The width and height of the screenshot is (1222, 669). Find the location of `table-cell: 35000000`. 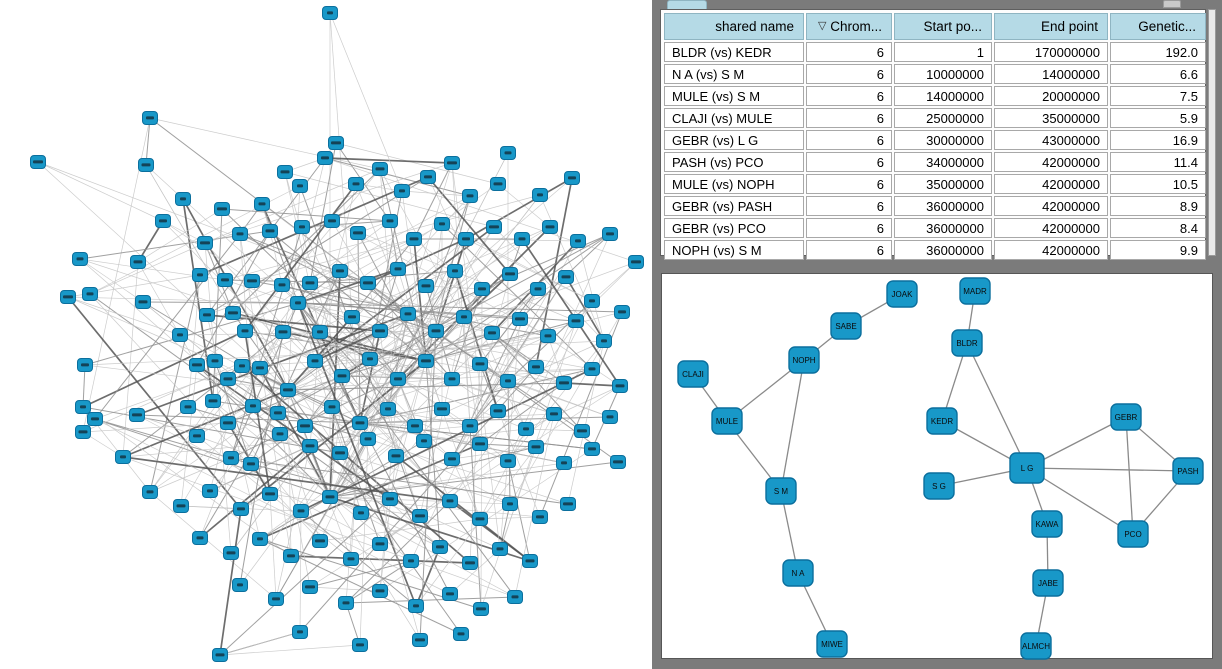

table-cell: 35000000 is located at coordinates (1051, 118).